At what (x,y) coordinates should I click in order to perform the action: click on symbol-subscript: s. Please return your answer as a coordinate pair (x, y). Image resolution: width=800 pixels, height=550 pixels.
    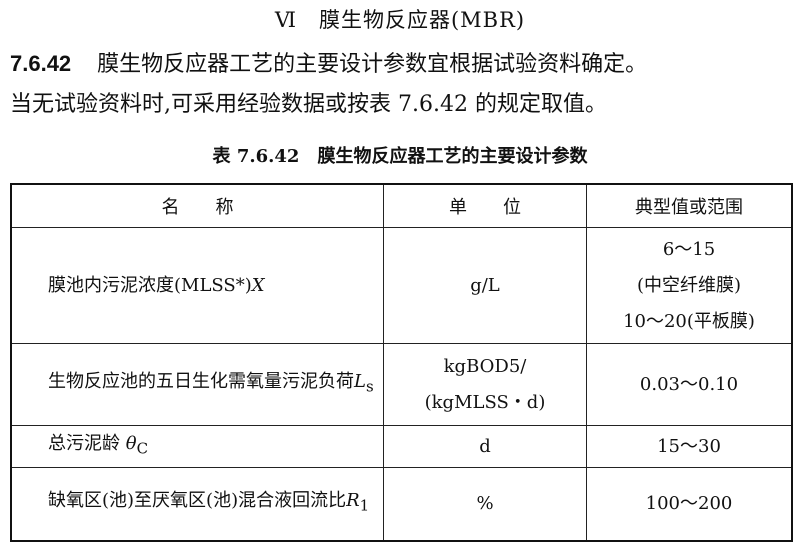
    Looking at the image, I should click on (369, 386).